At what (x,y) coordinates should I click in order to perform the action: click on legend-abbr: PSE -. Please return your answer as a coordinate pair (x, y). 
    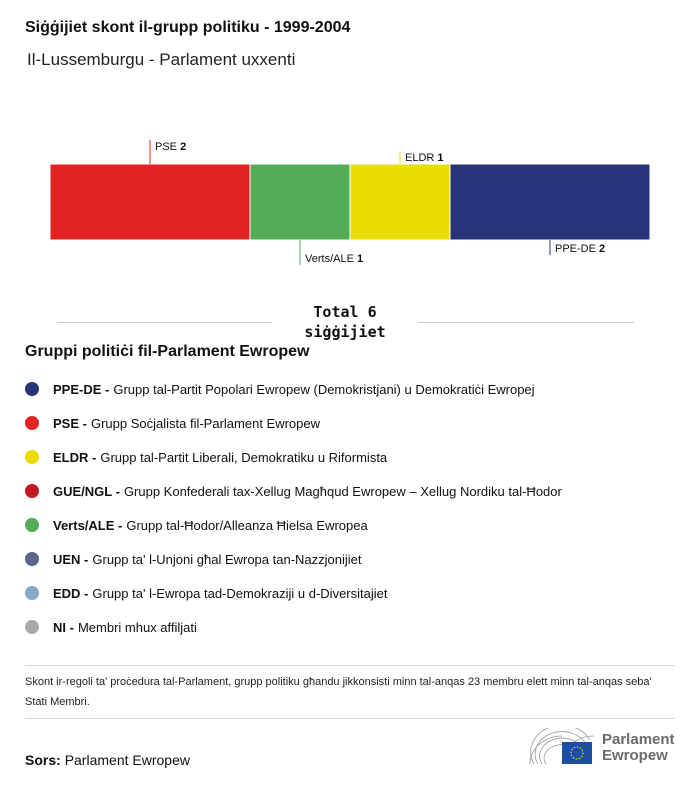
    Looking at the image, I should click on (70, 423).